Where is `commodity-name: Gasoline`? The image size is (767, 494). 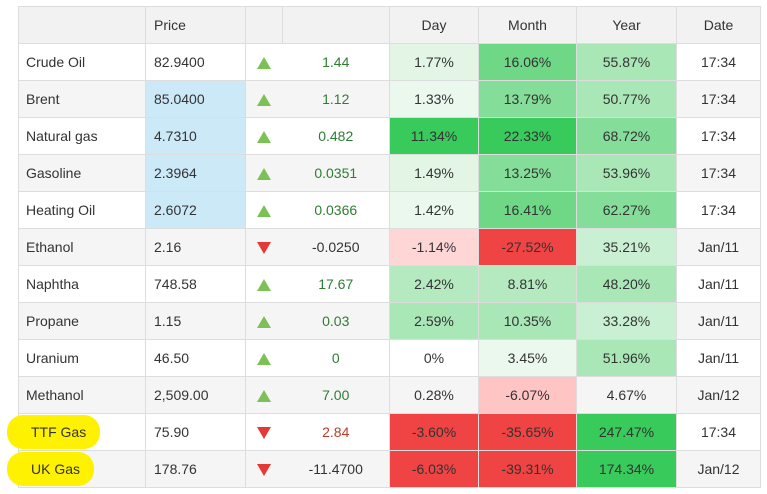
commodity-name: Gasoline is located at coordinates (82, 173).